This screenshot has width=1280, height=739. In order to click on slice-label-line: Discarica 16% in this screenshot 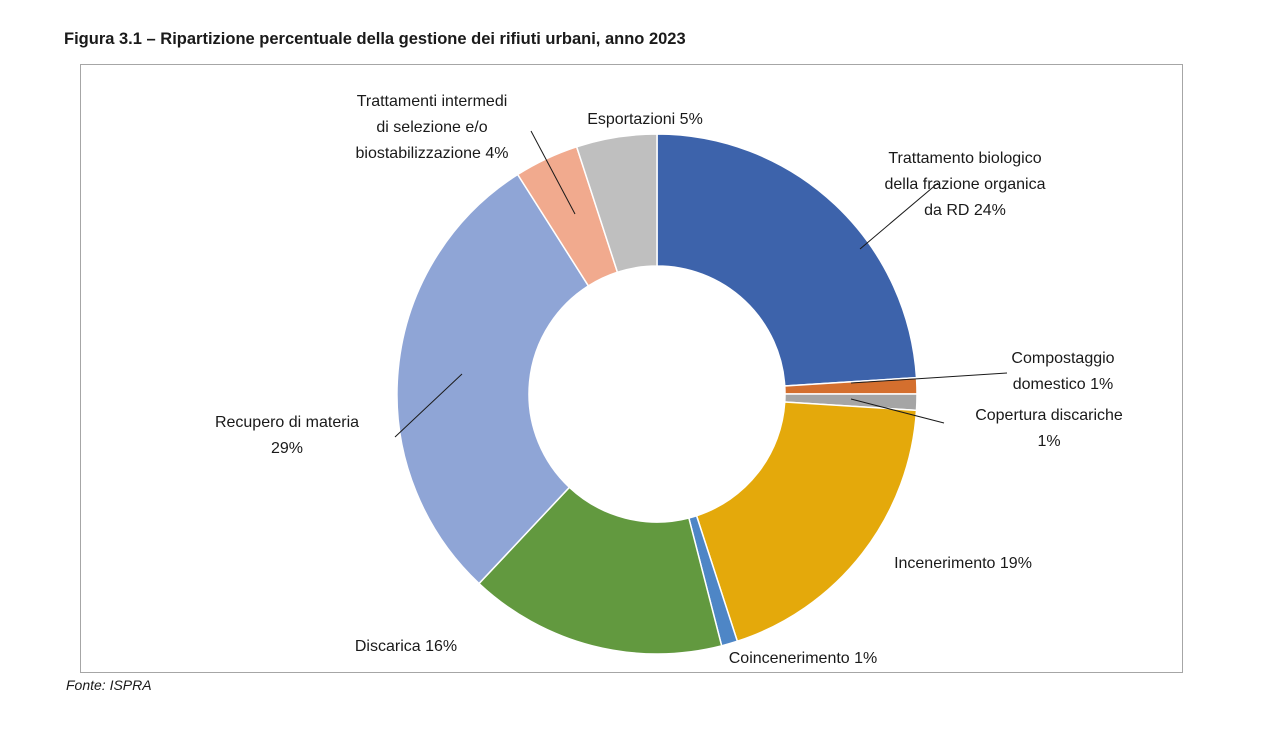, I will do `click(406, 646)`.